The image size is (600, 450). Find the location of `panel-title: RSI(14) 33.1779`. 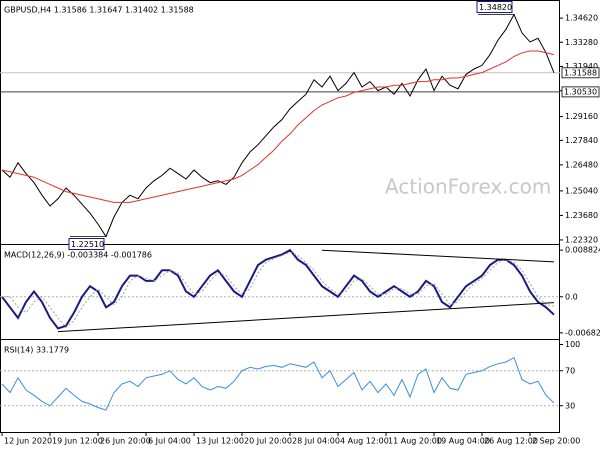

panel-title: RSI(14) 33.1779 is located at coordinates (36, 350).